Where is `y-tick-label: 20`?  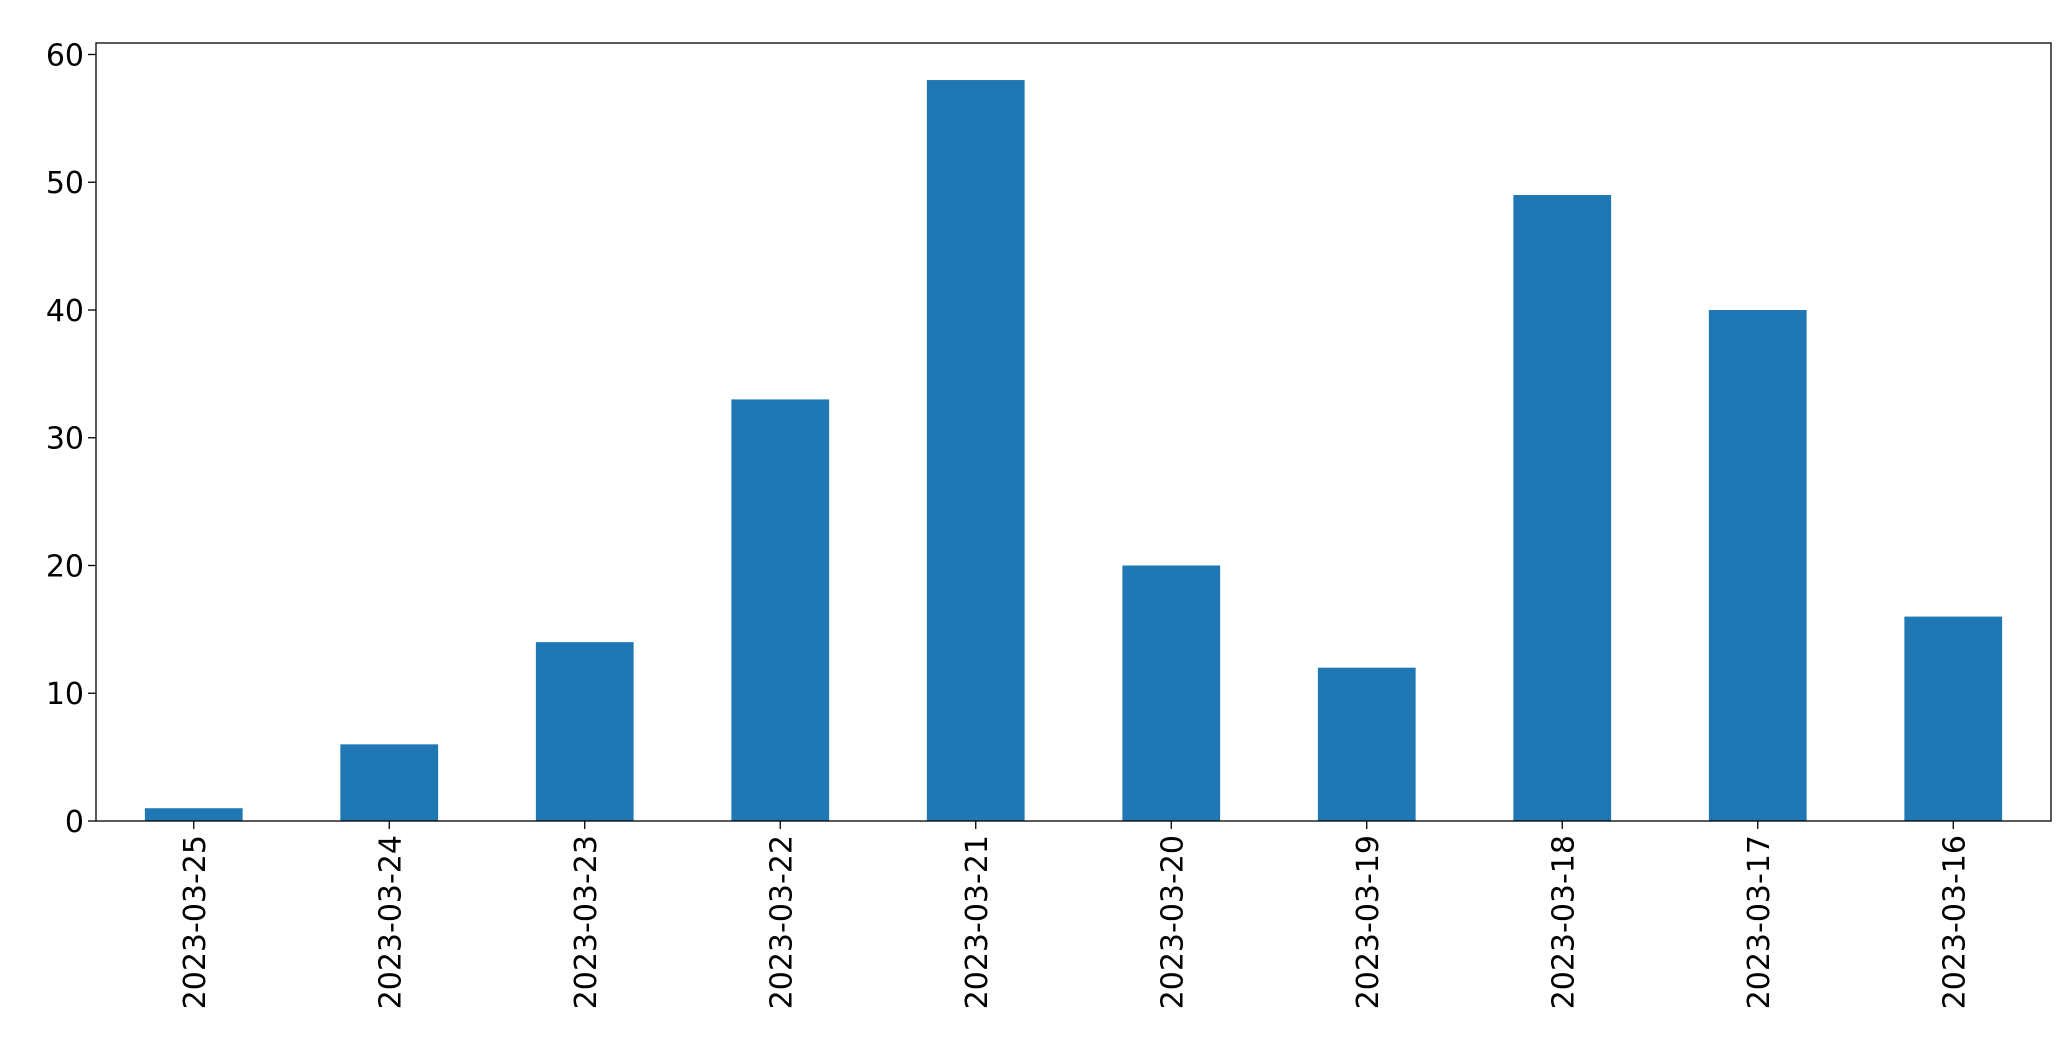 y-tick-label: 20 is located at coordinates (65, 566).